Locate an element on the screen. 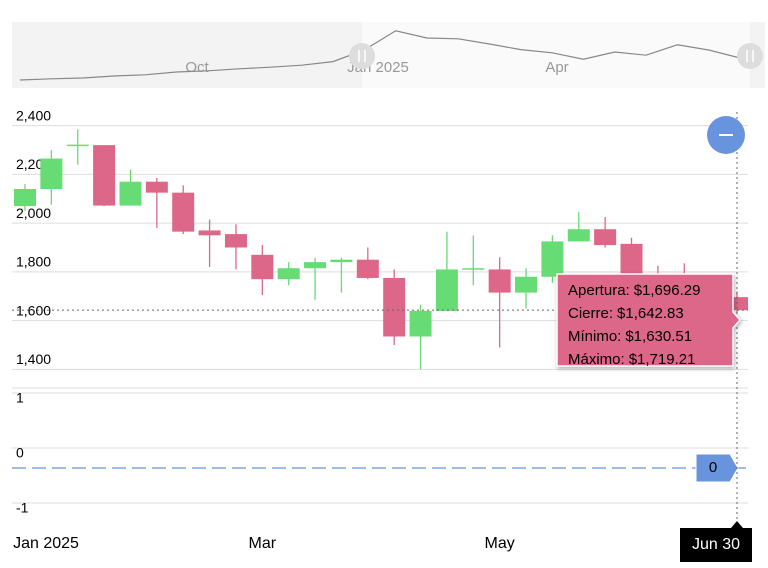 This screenshot has height=568, width=768. y-tick-label: 2,400 is located at coordinates (33, 115).